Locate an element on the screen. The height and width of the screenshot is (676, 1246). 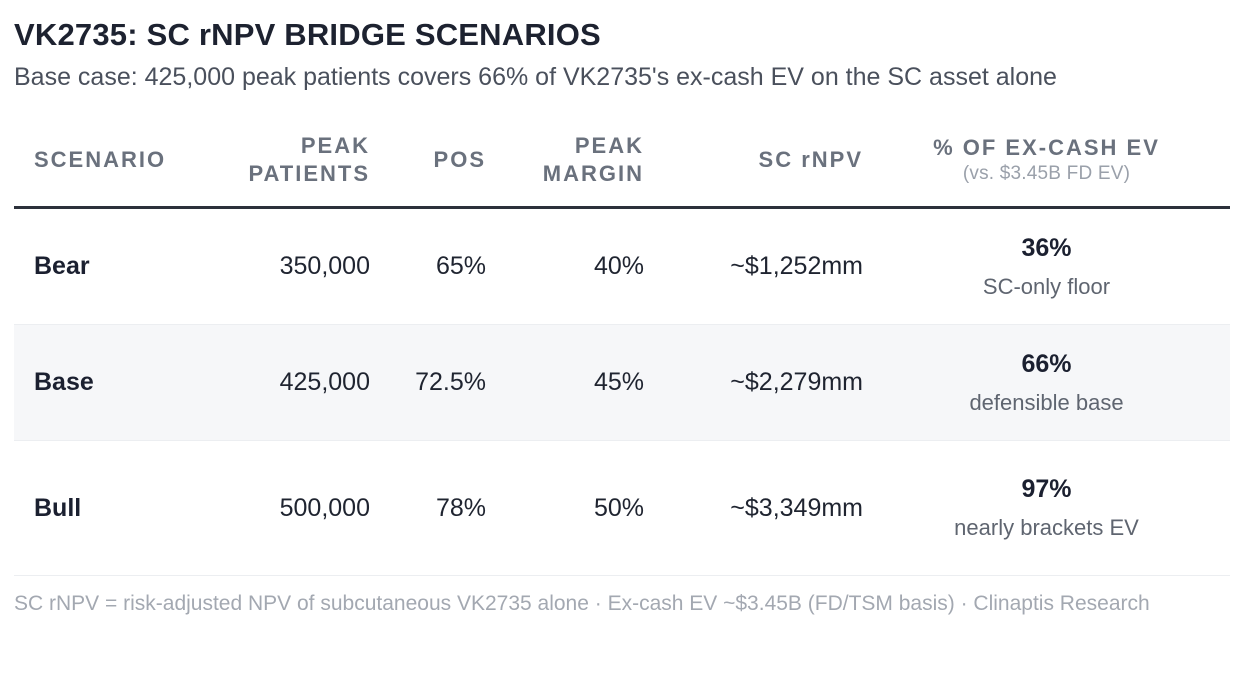
page-title: VK2735: SC rNPV BRIDGE SCENARIOS is located at coordinates (307, 34).